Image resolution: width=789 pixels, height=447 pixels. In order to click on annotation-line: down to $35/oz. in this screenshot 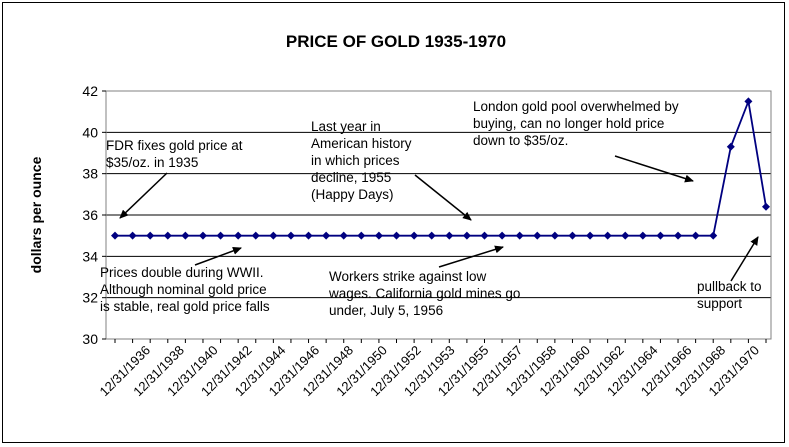, I will do `click(520, 140)`.